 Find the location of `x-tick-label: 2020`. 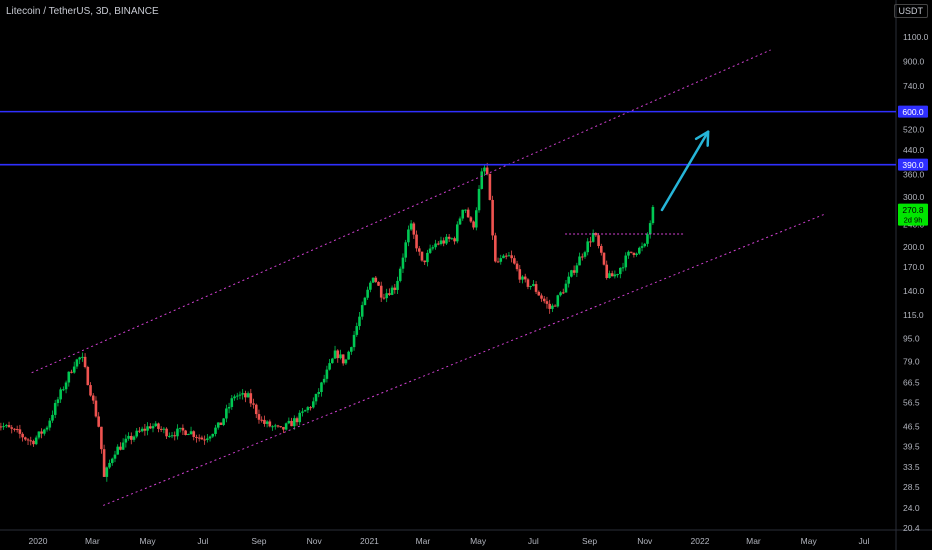

x-tick-label: 2020 is located at coordinates (38, 541).